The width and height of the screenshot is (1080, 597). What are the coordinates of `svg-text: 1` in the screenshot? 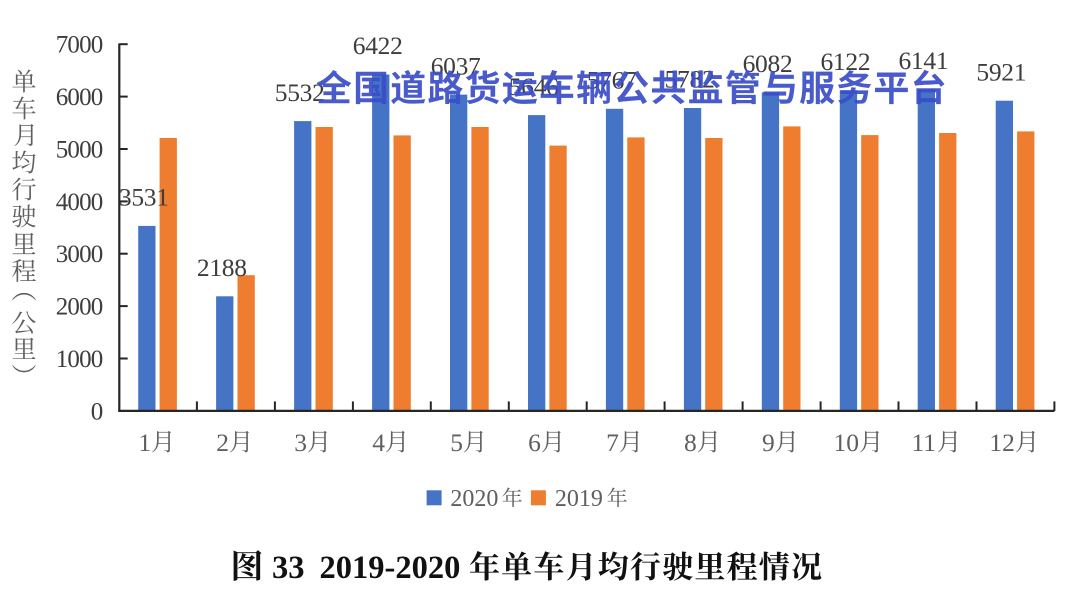 It's located at (144, 442).